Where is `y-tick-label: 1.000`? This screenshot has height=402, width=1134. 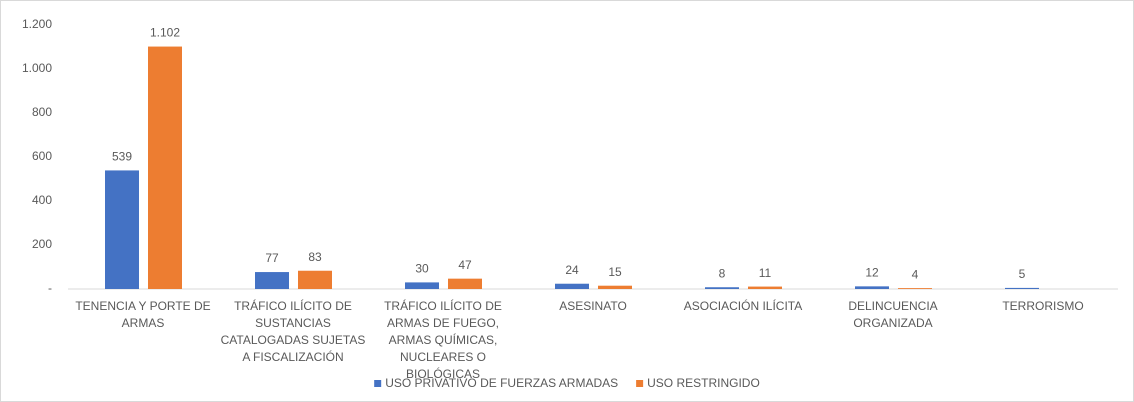
y-tick-label: 1.000 is located at coordinates (37, 68).